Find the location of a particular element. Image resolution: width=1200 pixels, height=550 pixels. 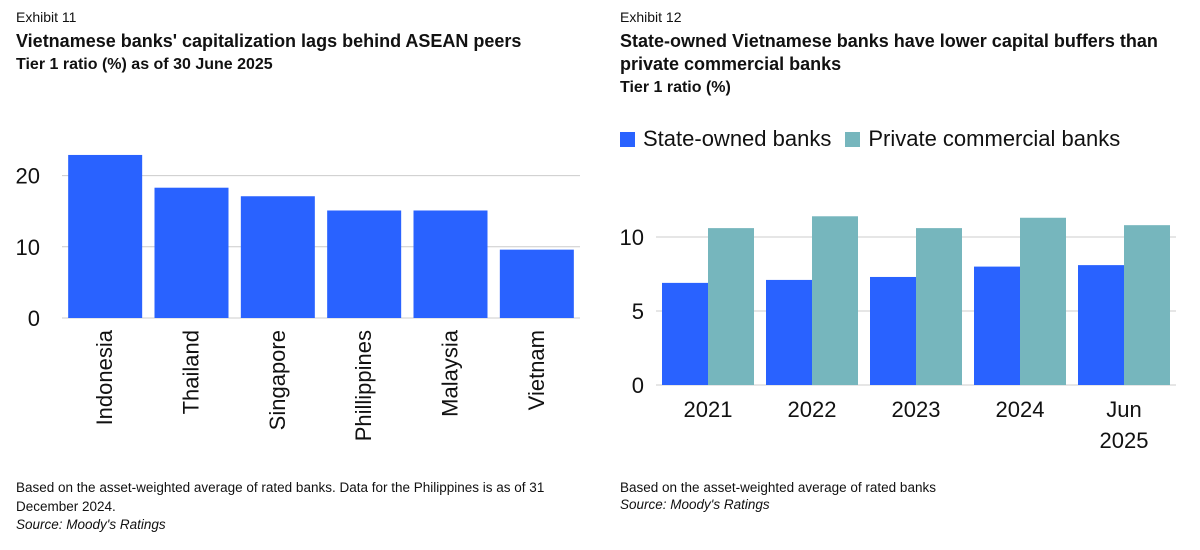

legend-swatch-state-owned is located at coordinates (627, 139).